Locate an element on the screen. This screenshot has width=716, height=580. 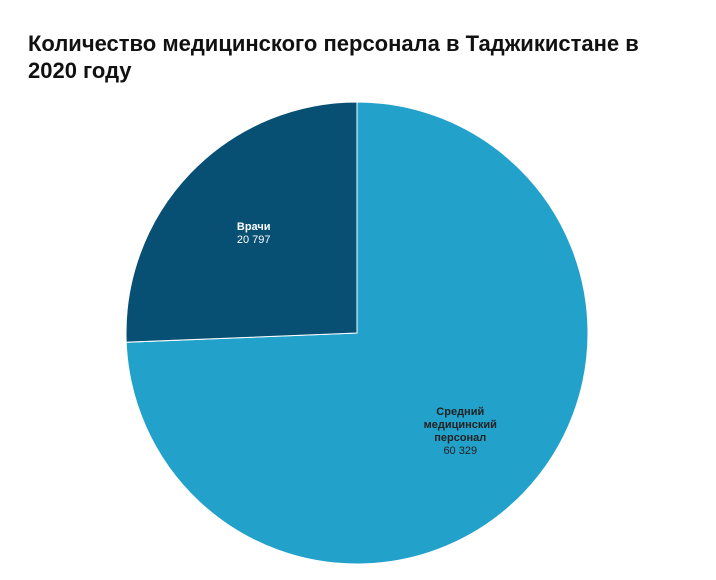
category-label: Врачи is located at coordinates (253, 226).